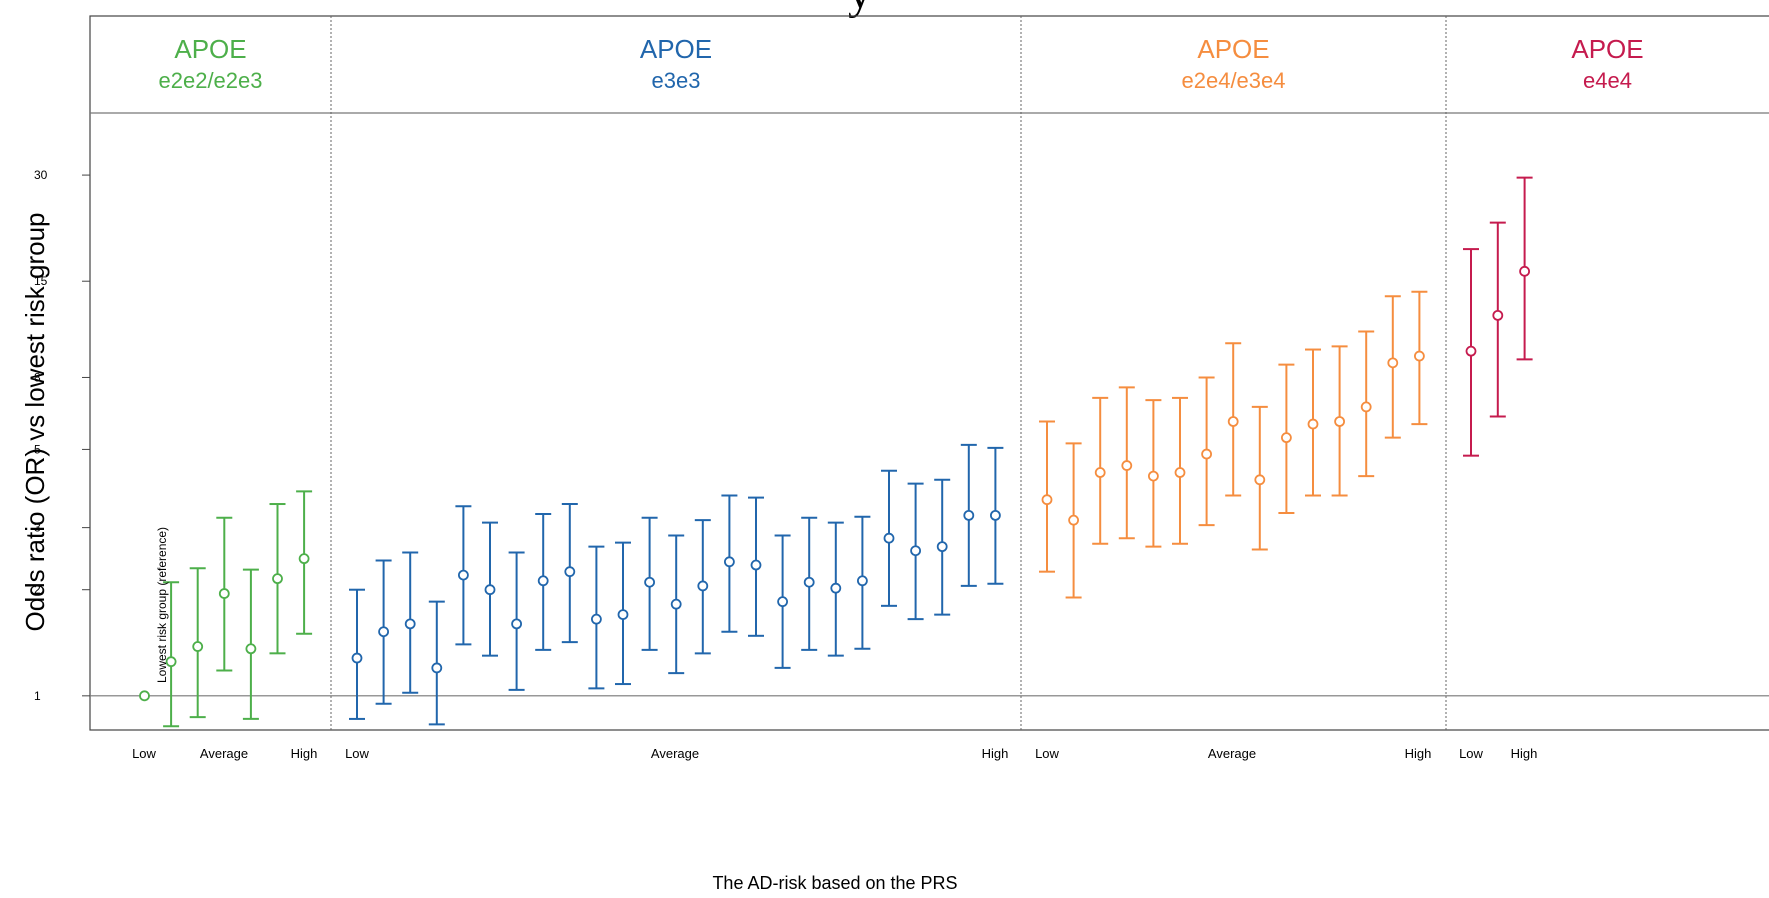 Image resolution: width=1769 pixels, height=898 pixels. What do you see at coordinates (162, 605) in the screenshot?
I see `reference-label: Lowest risk group (reference)` at bounding box center [162, 605].